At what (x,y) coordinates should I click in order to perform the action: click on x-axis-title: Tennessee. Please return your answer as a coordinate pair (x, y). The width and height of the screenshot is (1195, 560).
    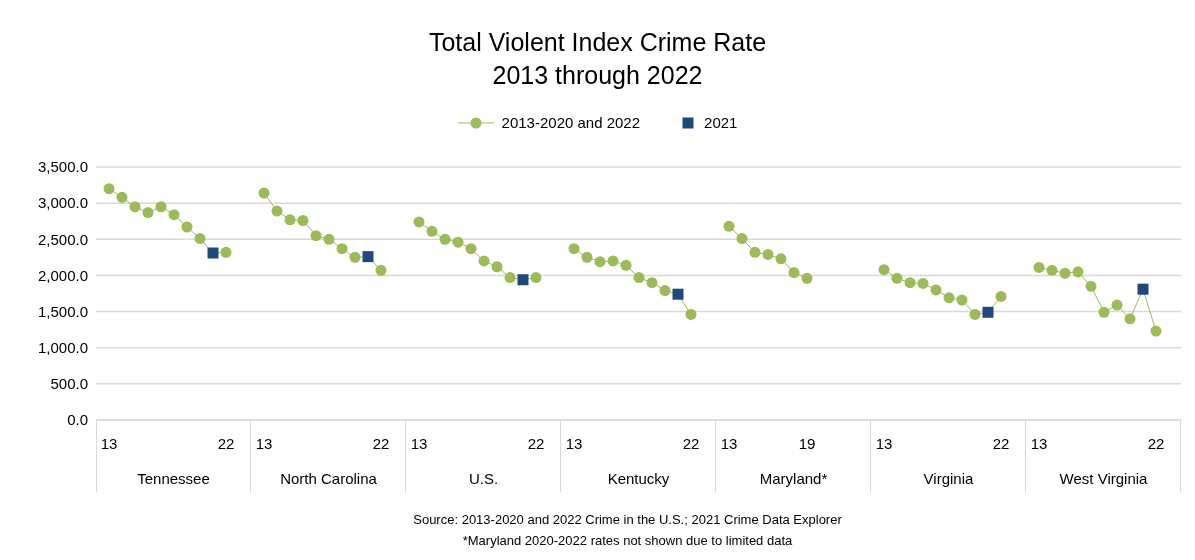
    Looking at the image, I should click on (173, 478).